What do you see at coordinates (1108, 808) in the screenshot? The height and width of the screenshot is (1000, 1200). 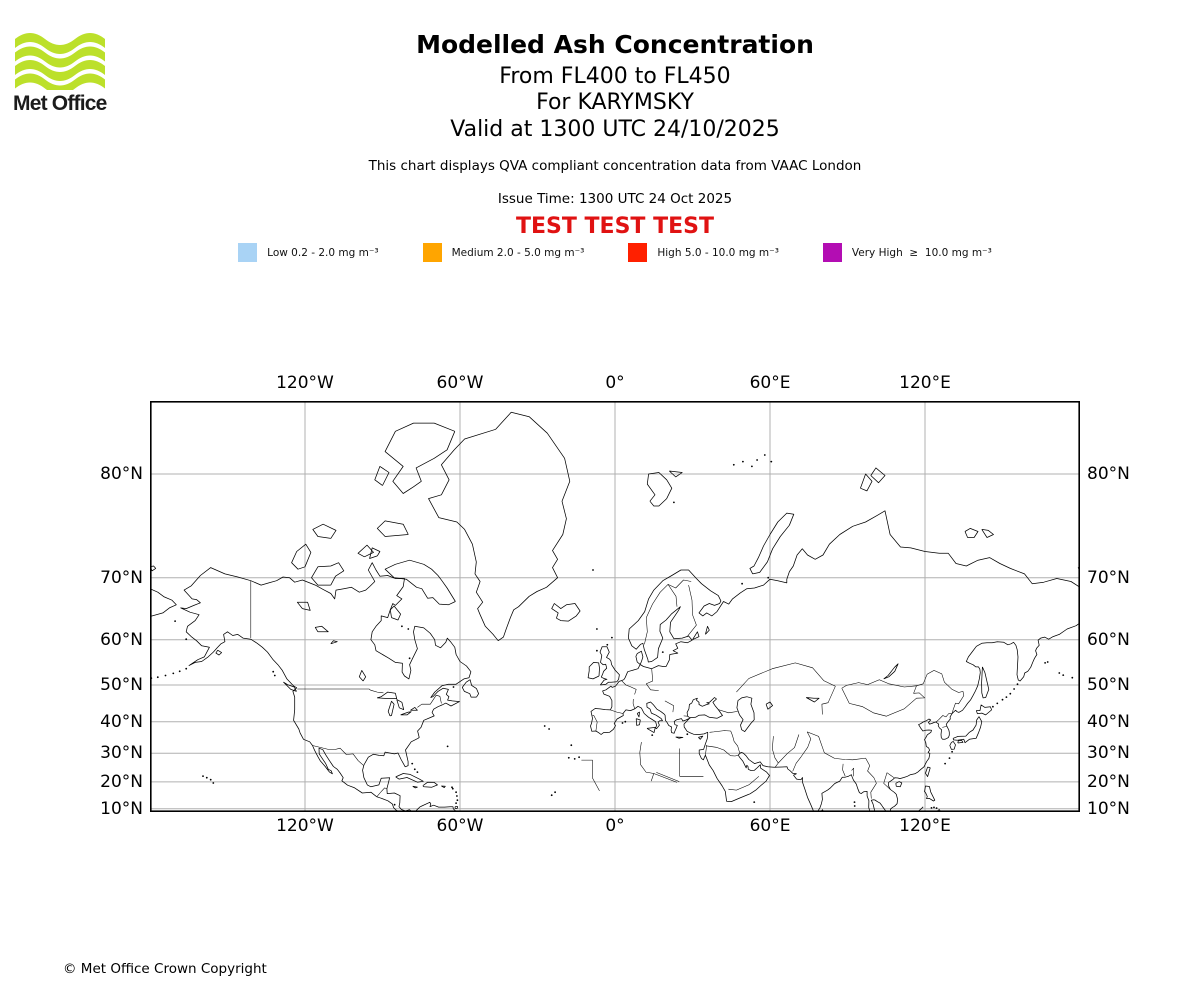 I see `lat-tick-right: 10°N` at bounding box center [1108, 808].